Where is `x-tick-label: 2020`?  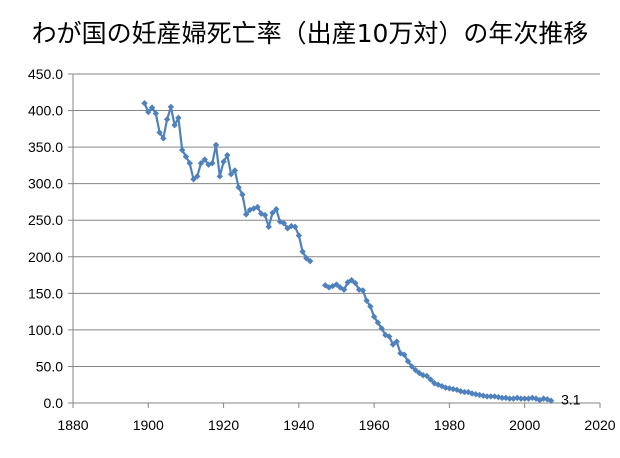
x-tick-label: 2020 is located at coordinates (599, 425).